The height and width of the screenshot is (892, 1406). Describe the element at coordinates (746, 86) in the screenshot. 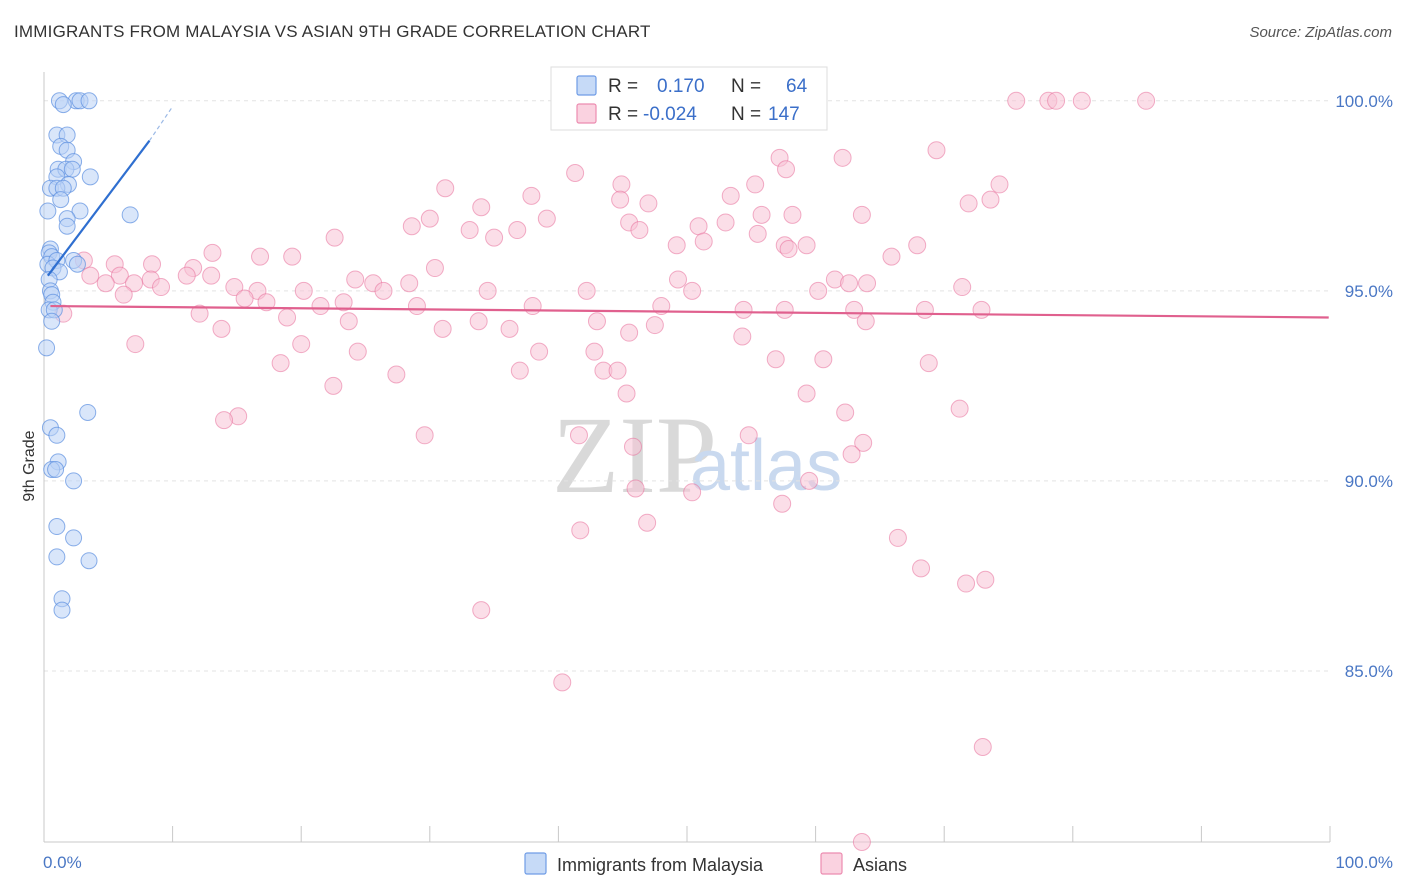

I see `legend-n-label-1: N =` at that location.